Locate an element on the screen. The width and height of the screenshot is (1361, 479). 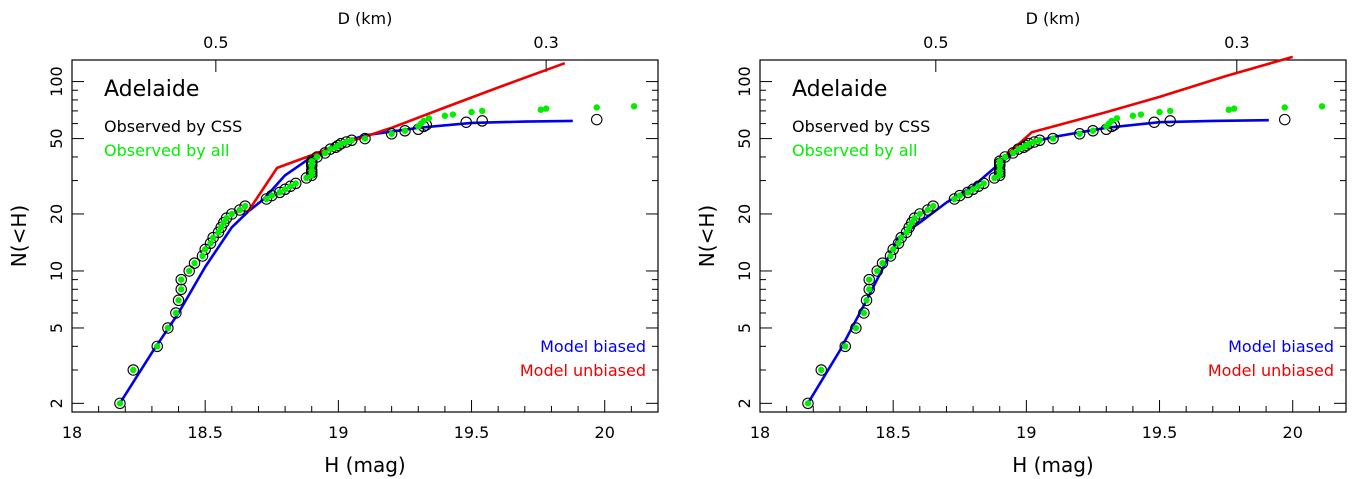
legend-top-entry: Observed by all is located at coordinates (166, 150).